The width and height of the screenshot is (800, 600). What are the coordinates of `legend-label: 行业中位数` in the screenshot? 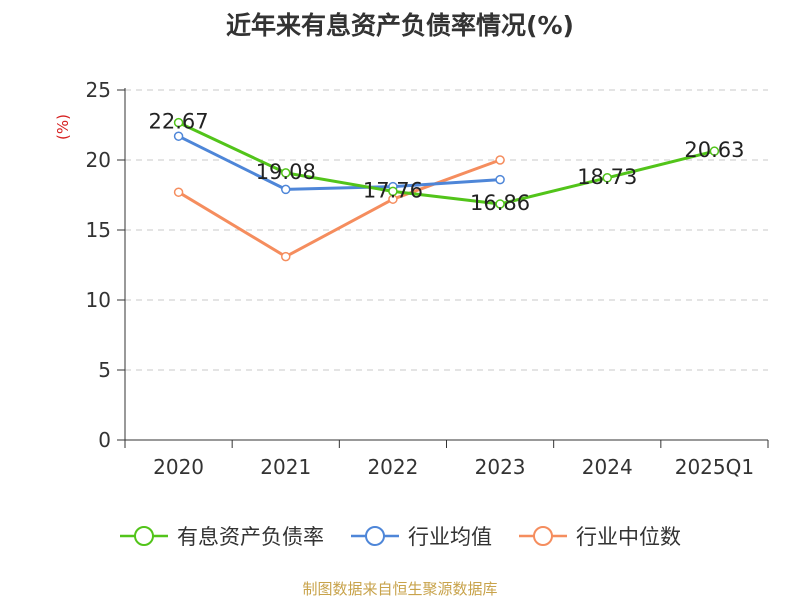 It's located at (628, 537).